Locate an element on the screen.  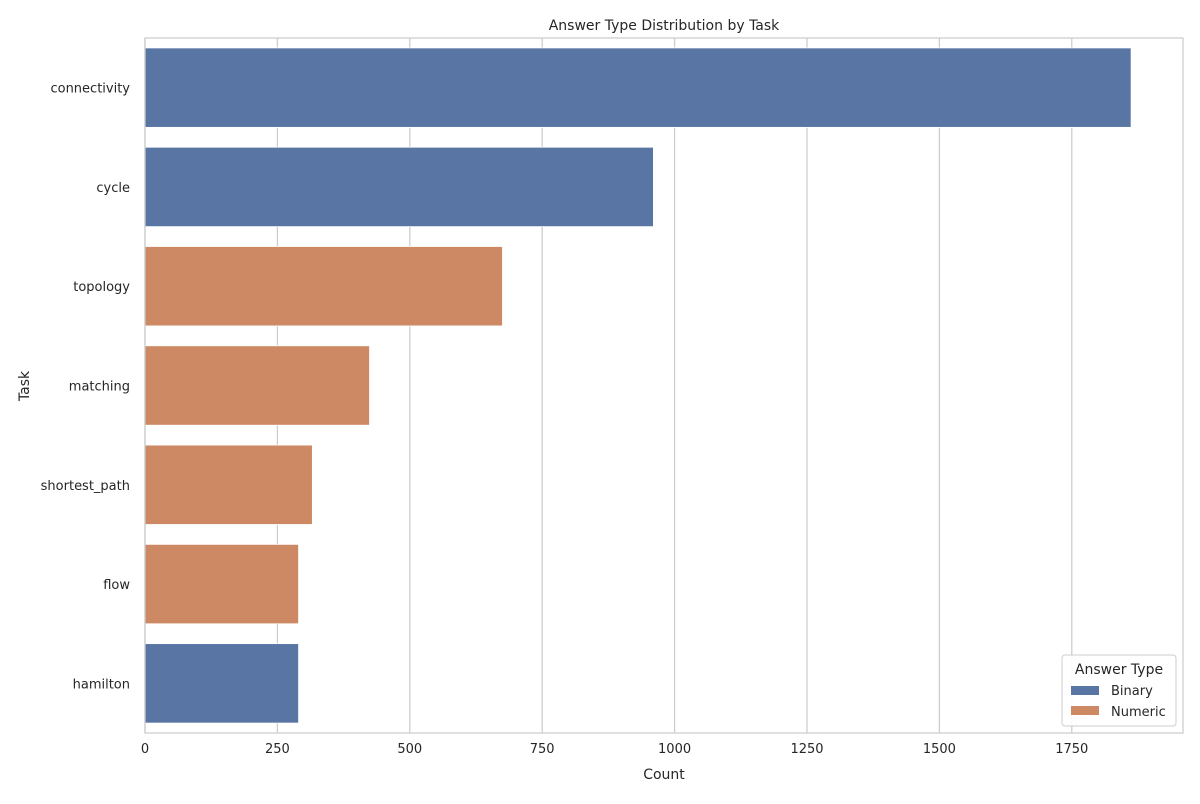
x-tick-label: 1500 is located at coordinates (939, 749).